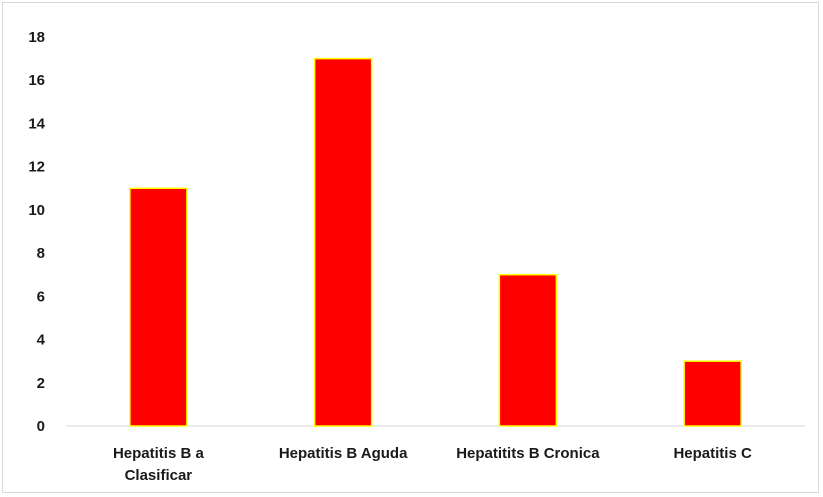 The image size is (823, 497). Describe the element at coordinates (36, 37) in the screenshot. I see `y-tick-label-9: 18` at that location.